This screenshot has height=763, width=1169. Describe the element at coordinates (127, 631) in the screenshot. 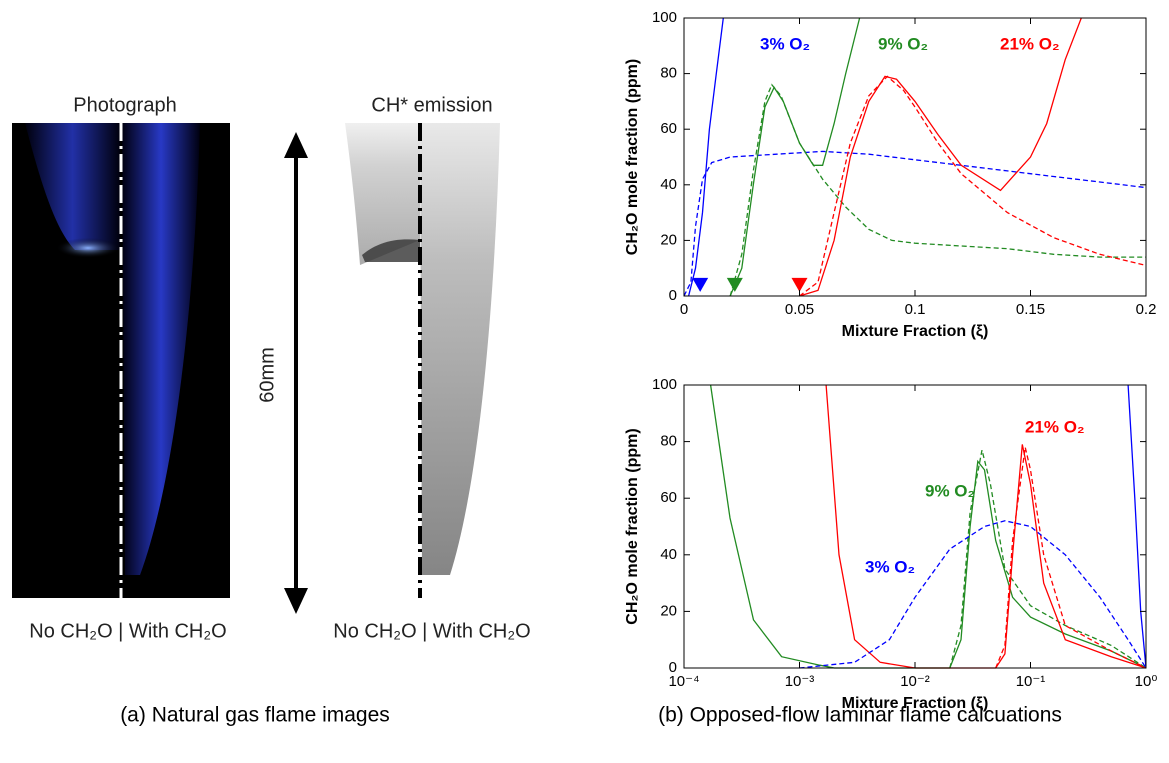

I see `photo-label: No CH₂O | With CH₂O` at that location.